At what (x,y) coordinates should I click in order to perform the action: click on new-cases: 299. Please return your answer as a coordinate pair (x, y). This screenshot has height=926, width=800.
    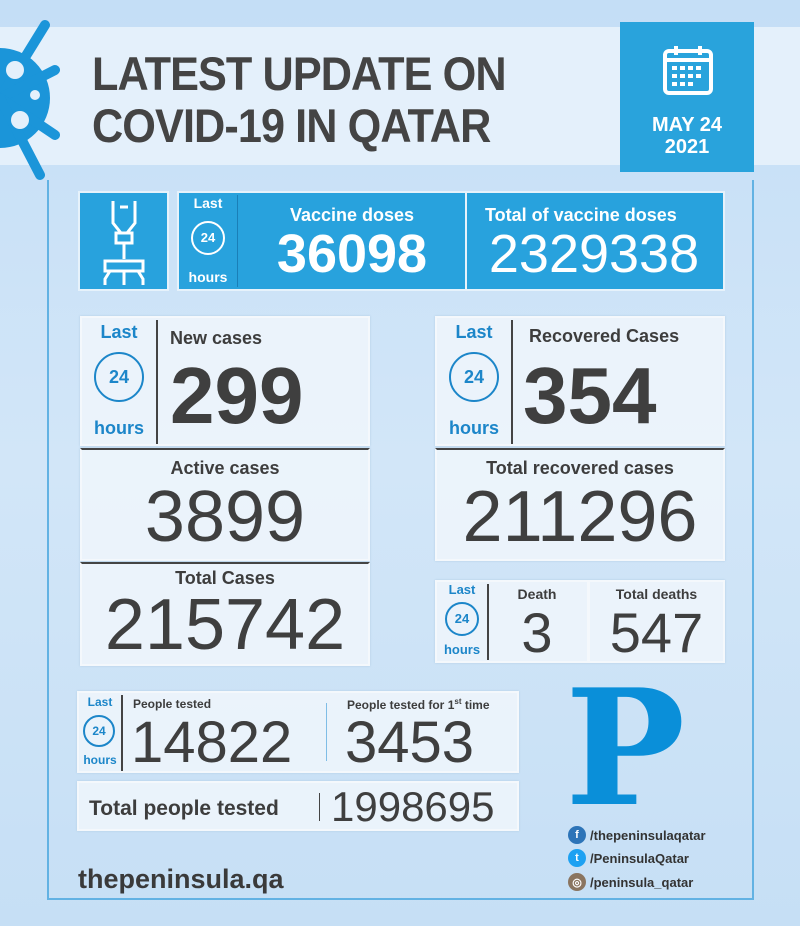
    Looking at the image, I should click on (237, 395).